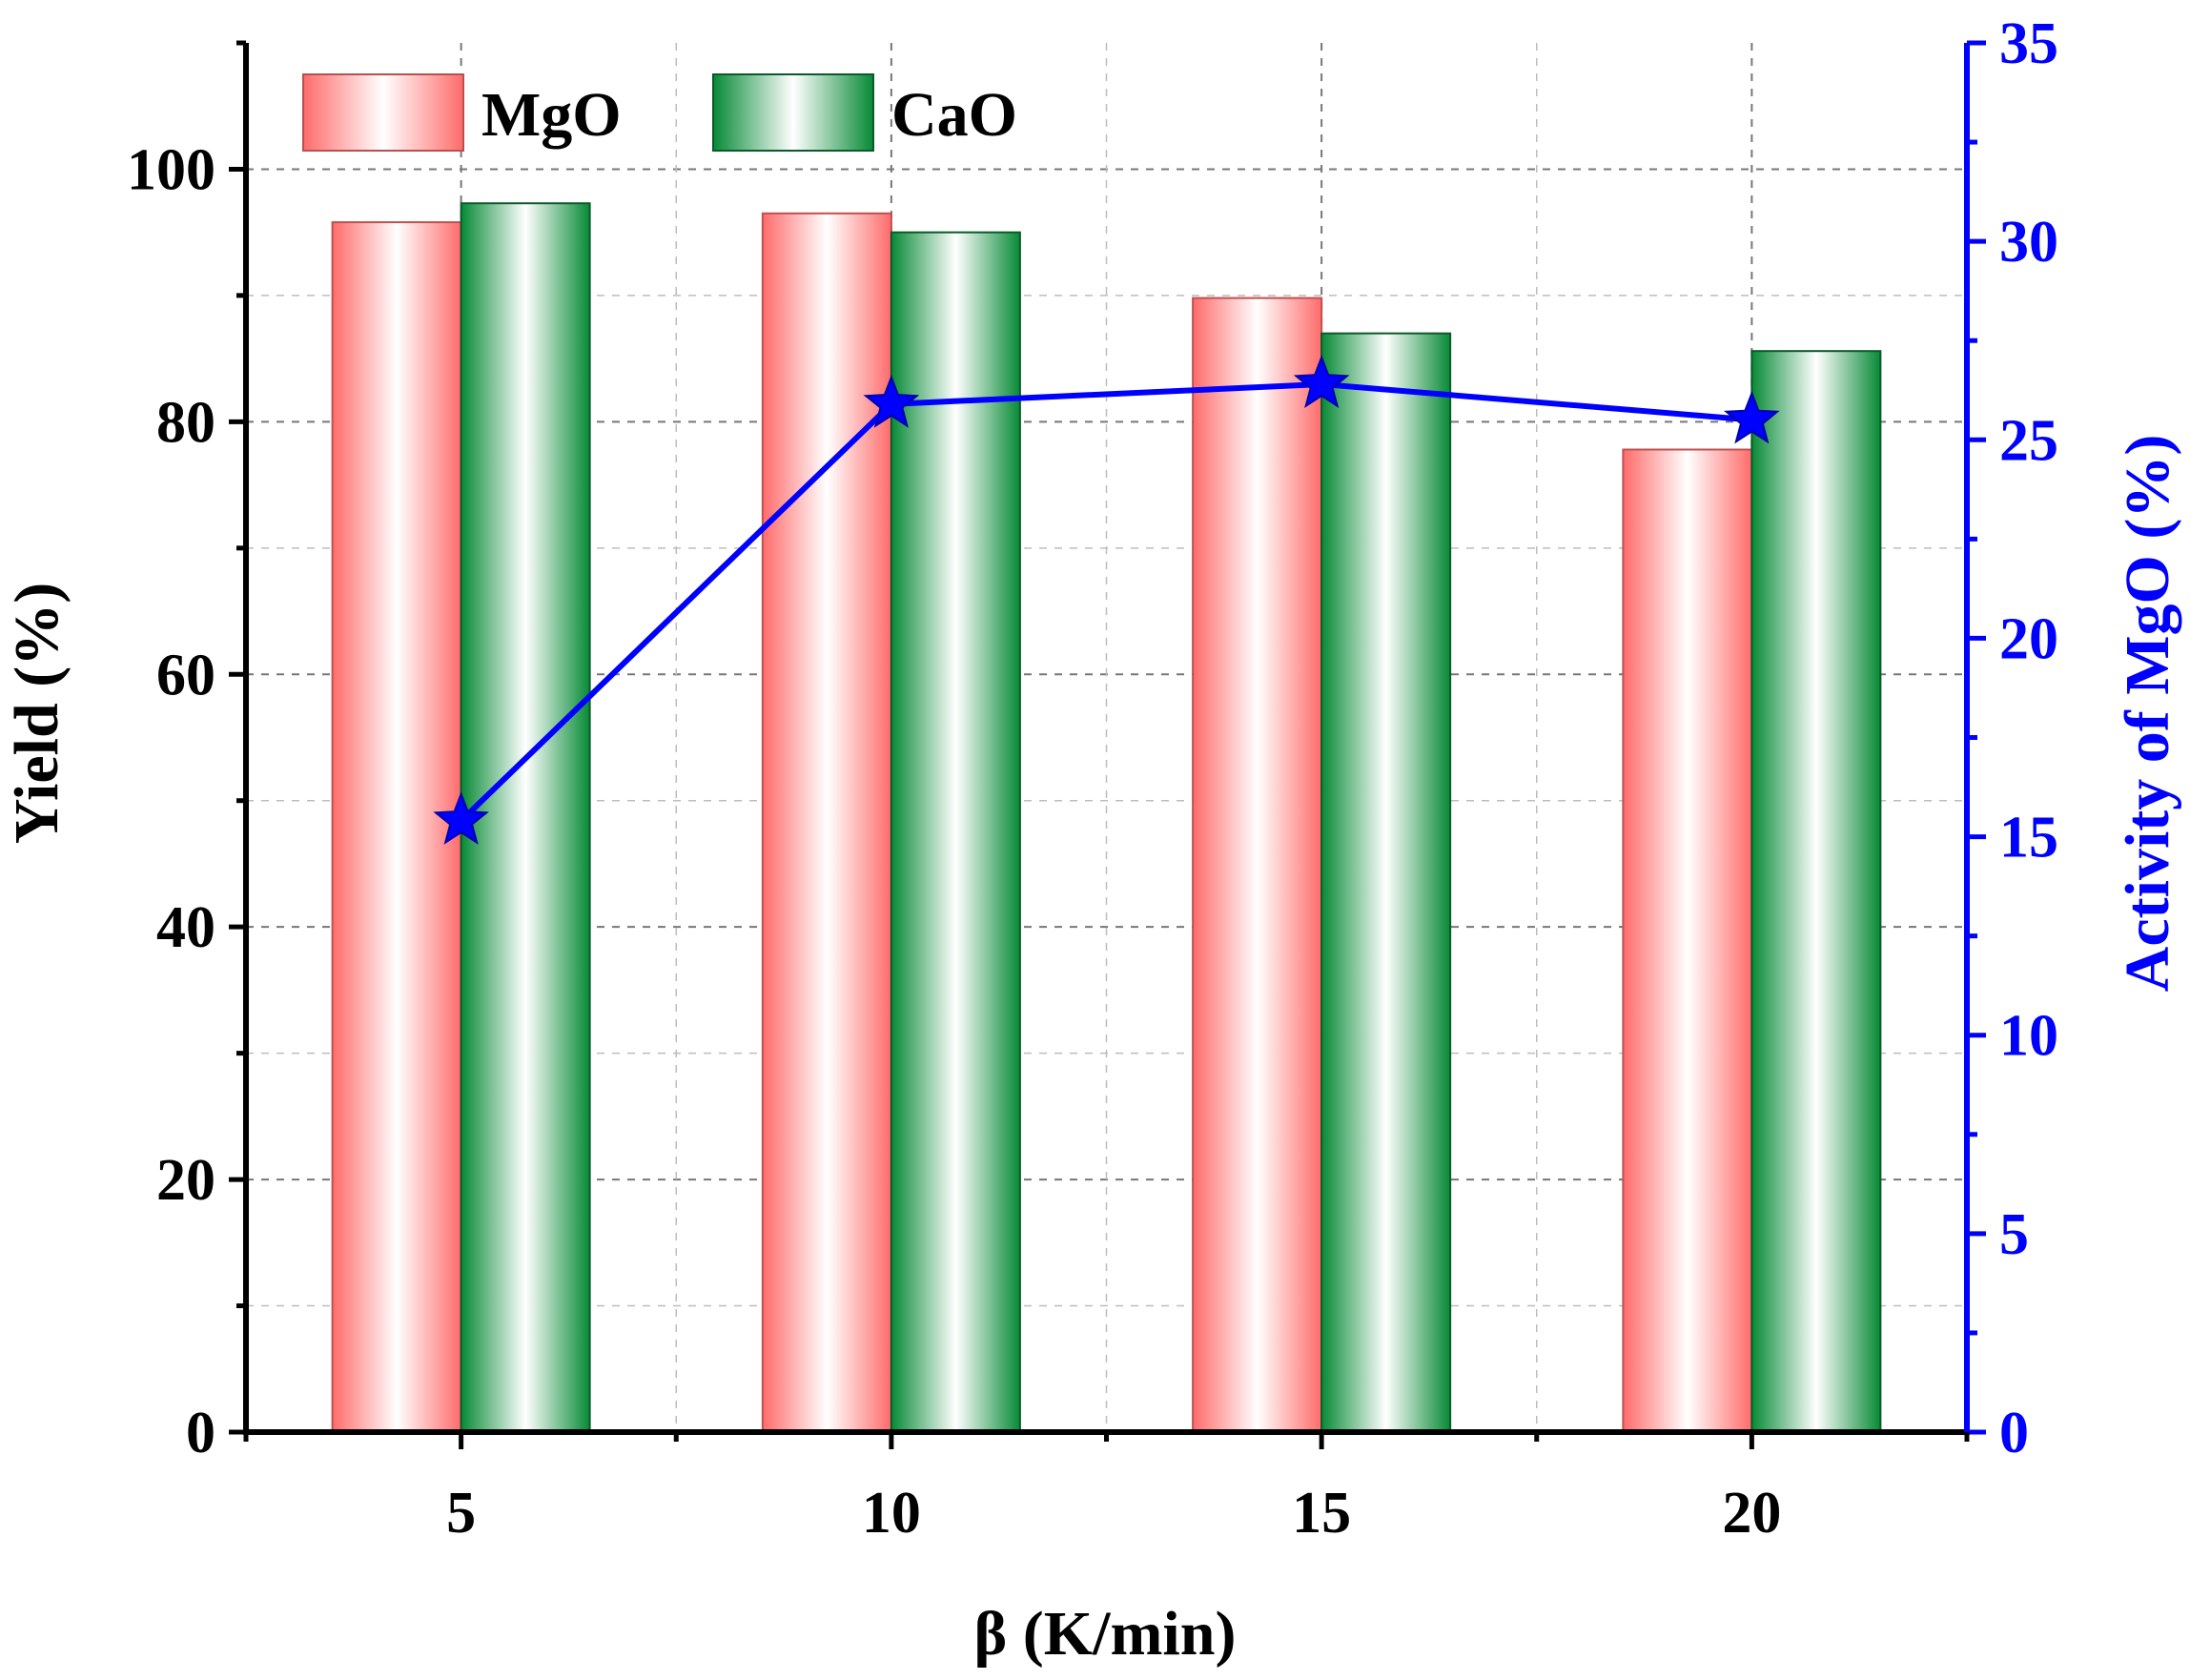 Image resolution: width=2190 pixels, height=1680 pixels. I want to click on y-tick-label: 80, so click(185, 423).